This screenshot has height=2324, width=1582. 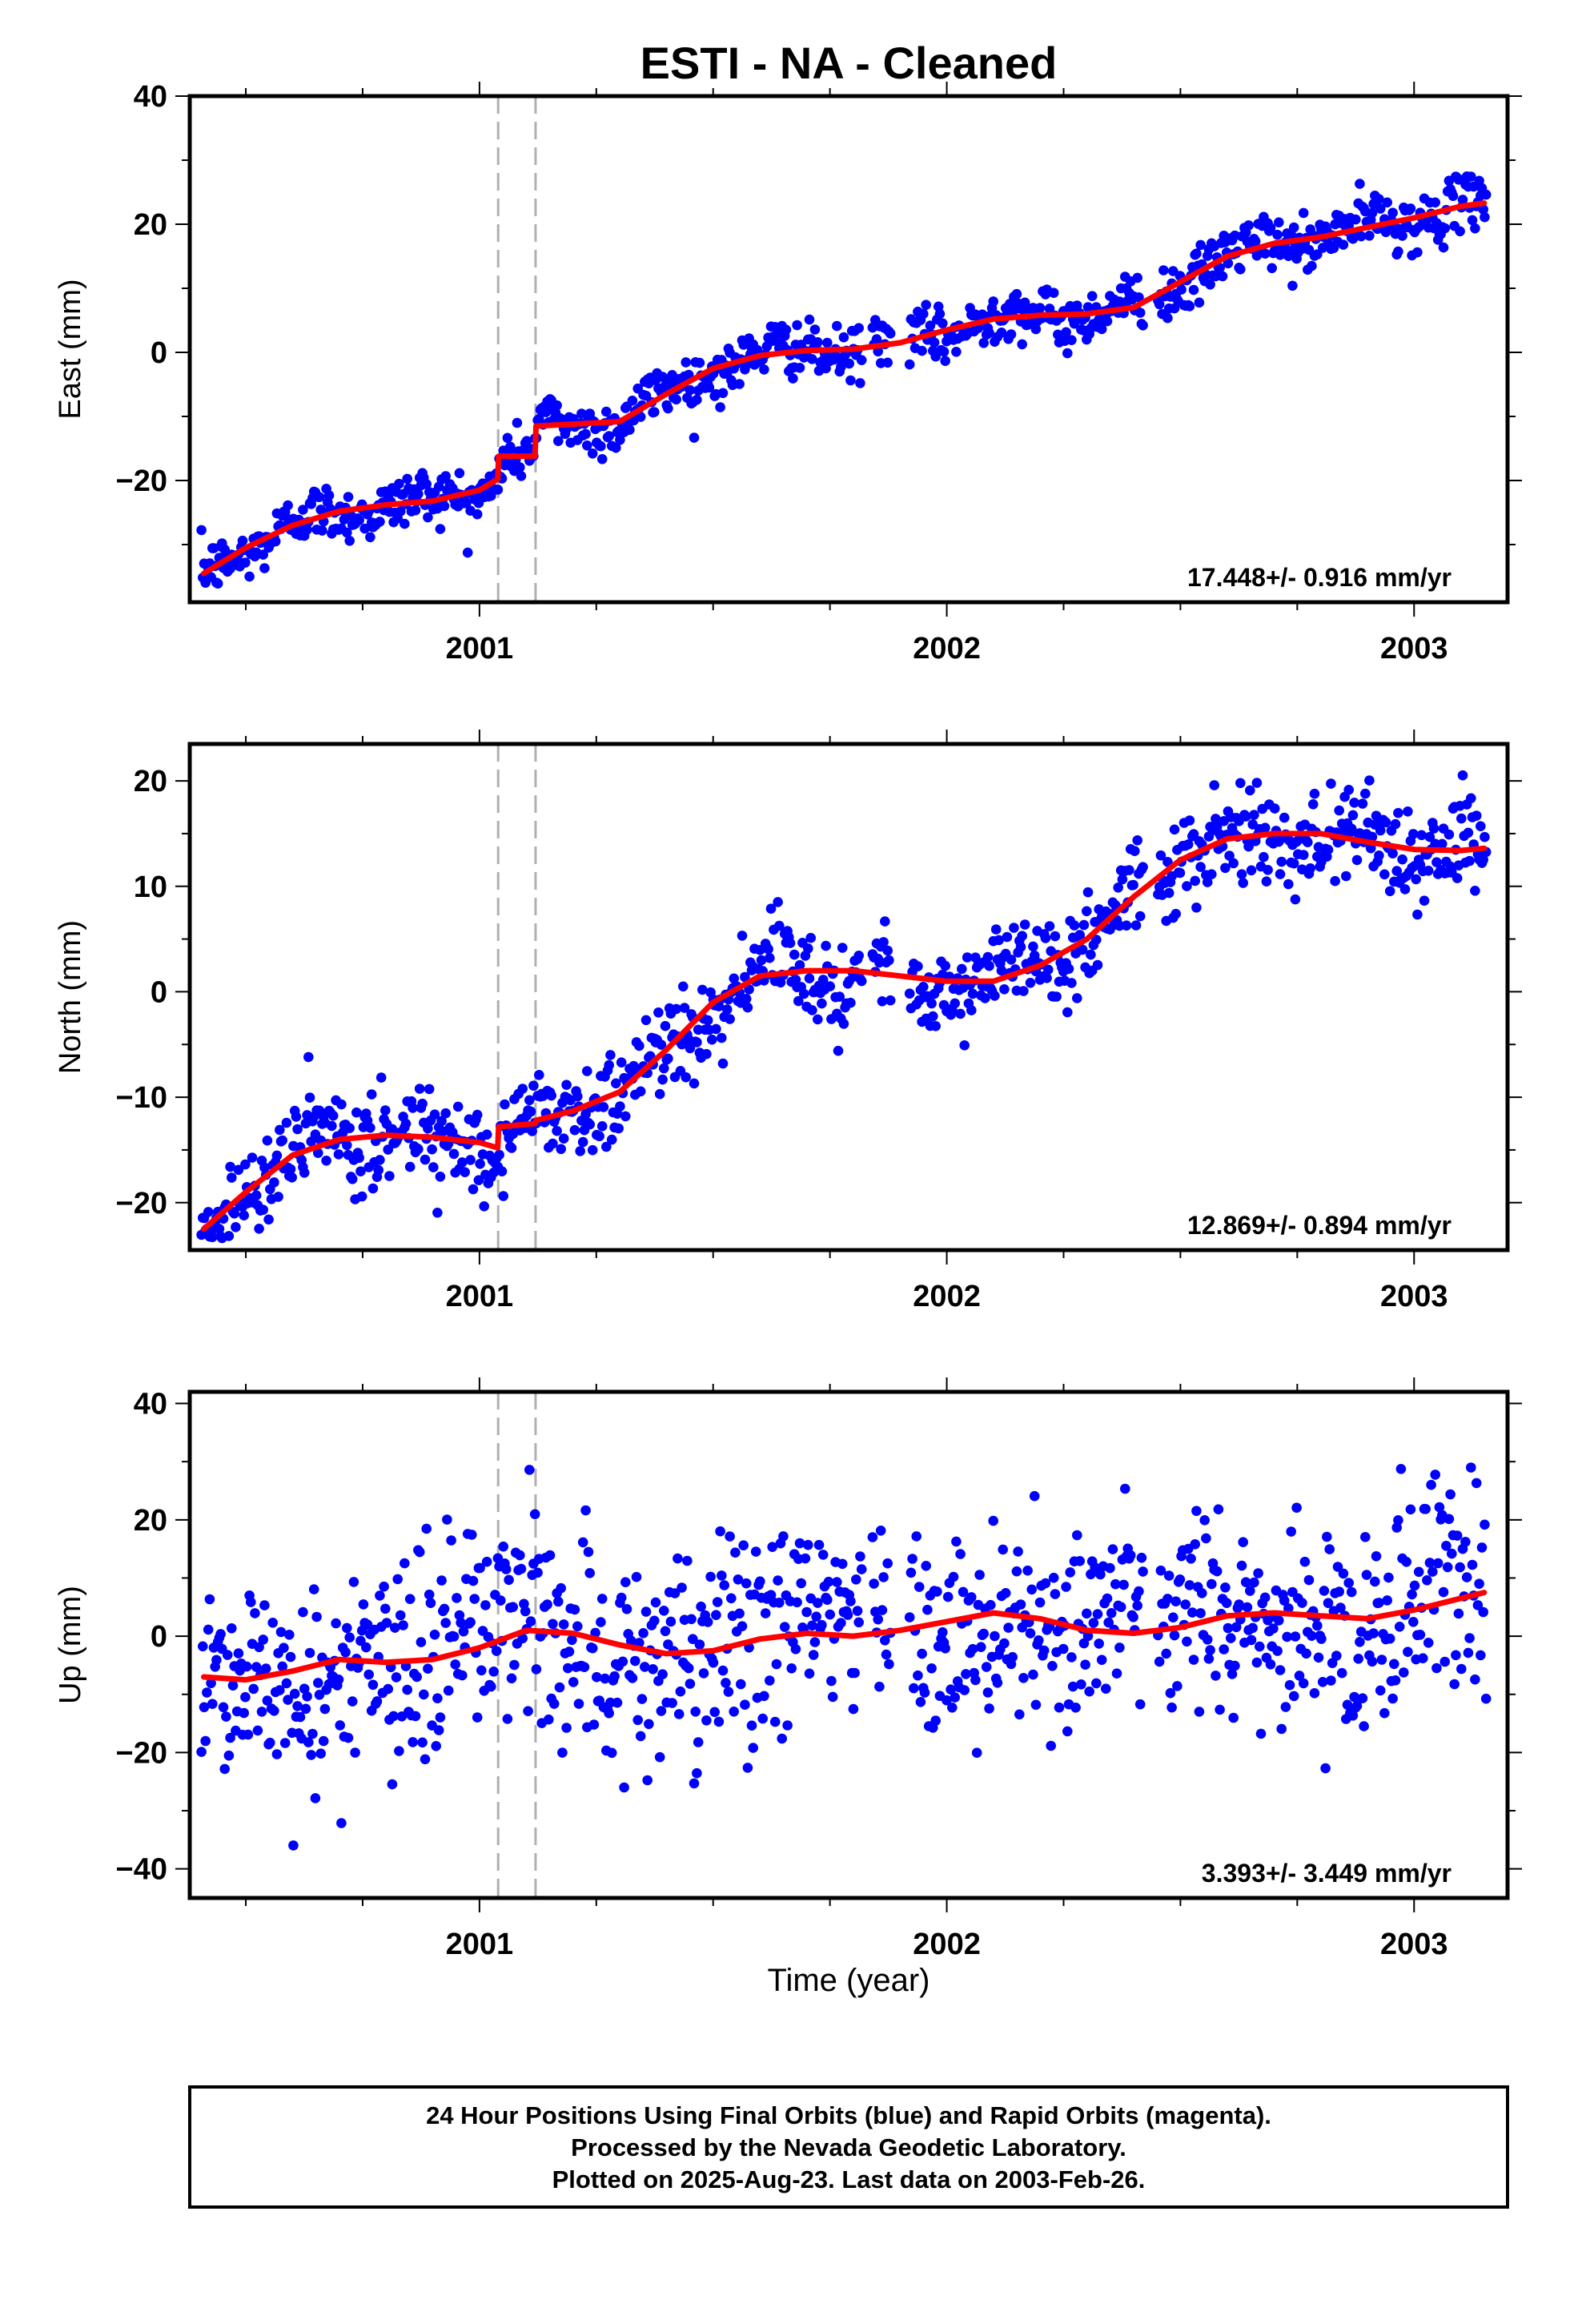 I want to click on footer-frame, so click(x=848, y=2147).